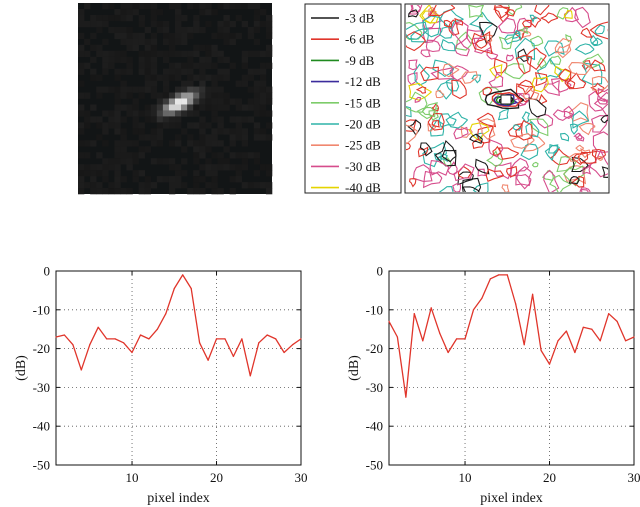  Describe the element at coordinates (132, 477) in the screenshot. I see `x-tick-label: 10` at that location.